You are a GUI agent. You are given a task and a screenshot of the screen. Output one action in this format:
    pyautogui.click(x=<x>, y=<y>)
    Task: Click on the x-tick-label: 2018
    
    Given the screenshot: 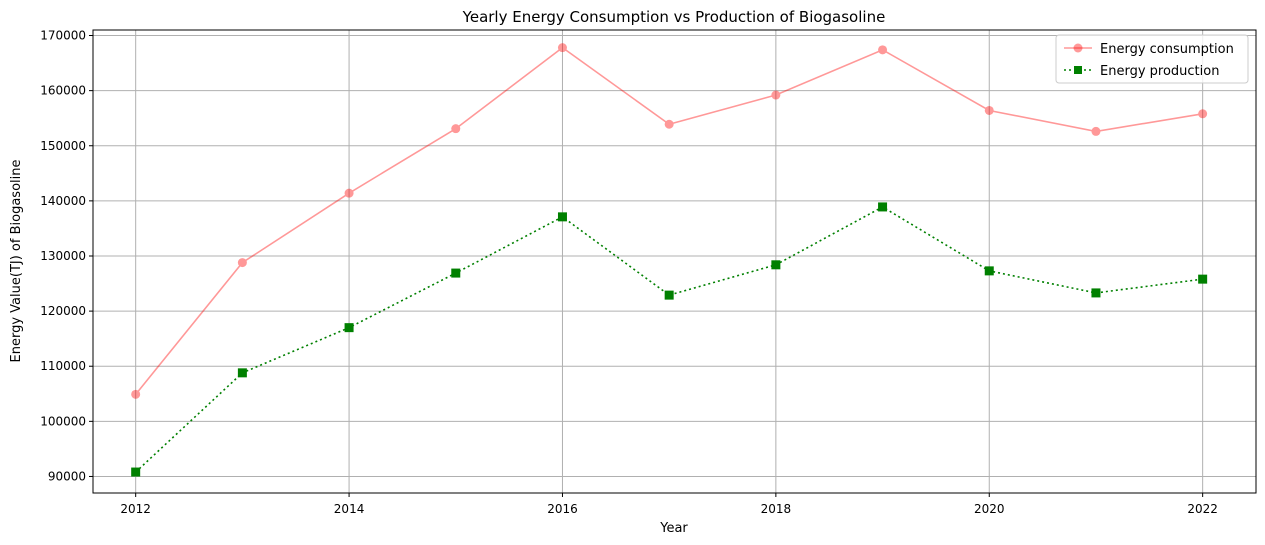 What is the action you would take?
    pyautogui.click(x=776, y=509)
    